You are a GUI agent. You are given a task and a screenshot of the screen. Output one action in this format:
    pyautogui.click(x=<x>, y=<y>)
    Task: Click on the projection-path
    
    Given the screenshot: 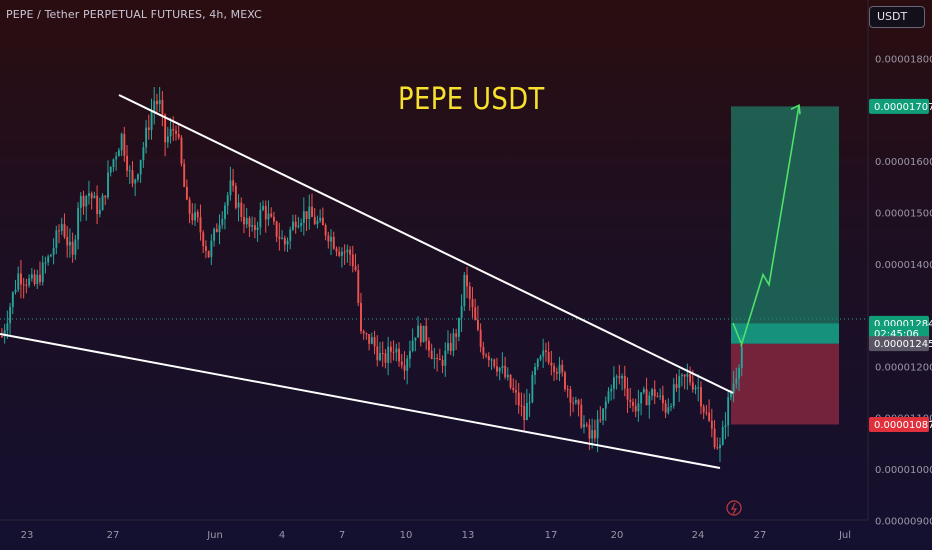 What is the action you would take?
    pyautogui.click(x=770, y=226)
    